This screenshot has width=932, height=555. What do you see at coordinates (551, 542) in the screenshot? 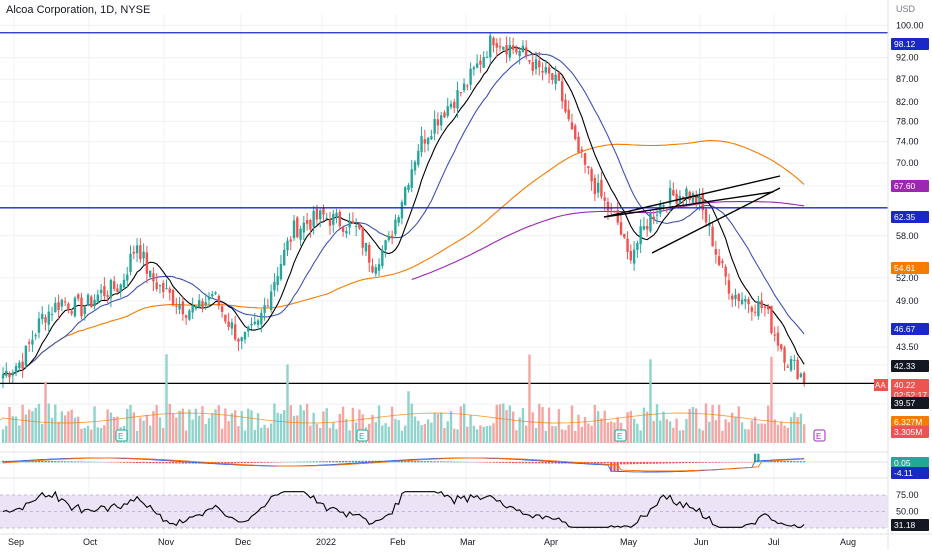
I see `x-tick-label: Apr` at bounding box center [551, 542].